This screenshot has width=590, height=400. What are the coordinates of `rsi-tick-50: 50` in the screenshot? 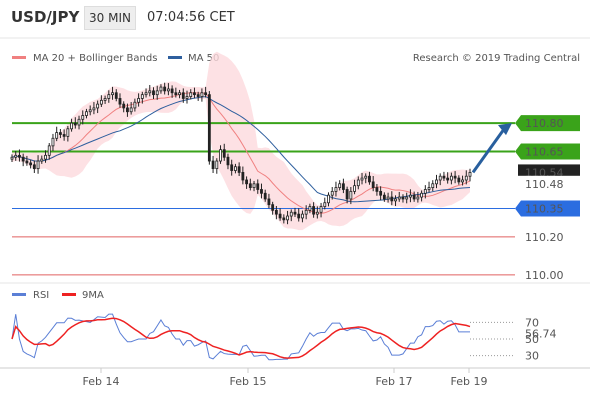 It's located at (532, 339).